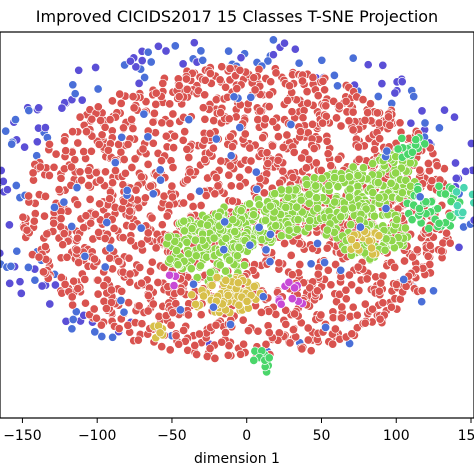 The image size is (474, 474). What do you see at coordinates (226, 280) in the screenshot?
I see `yellow-class-point` at bounding box center [226, 280].